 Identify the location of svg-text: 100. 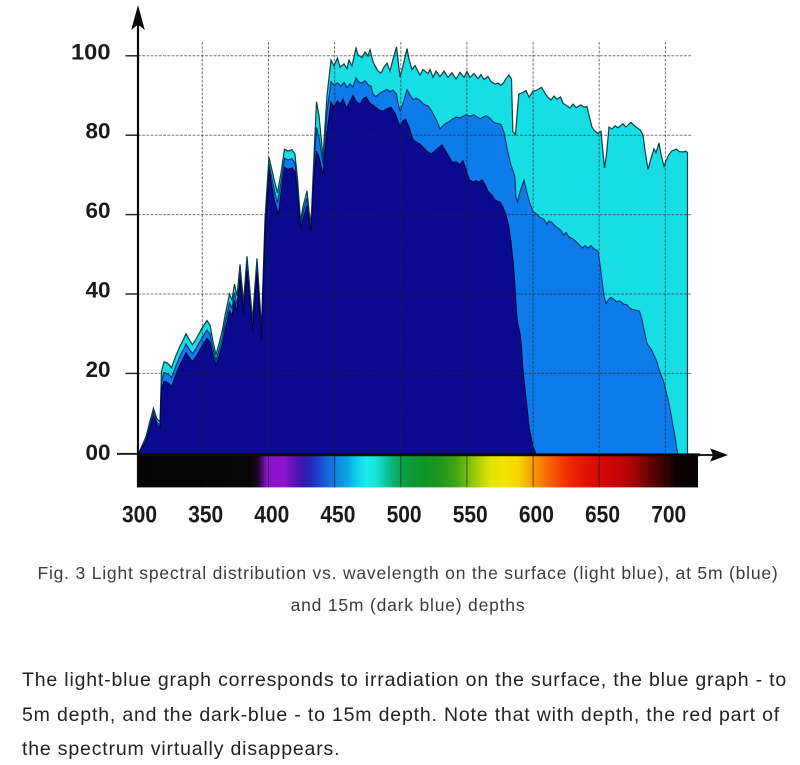
(91, 52).